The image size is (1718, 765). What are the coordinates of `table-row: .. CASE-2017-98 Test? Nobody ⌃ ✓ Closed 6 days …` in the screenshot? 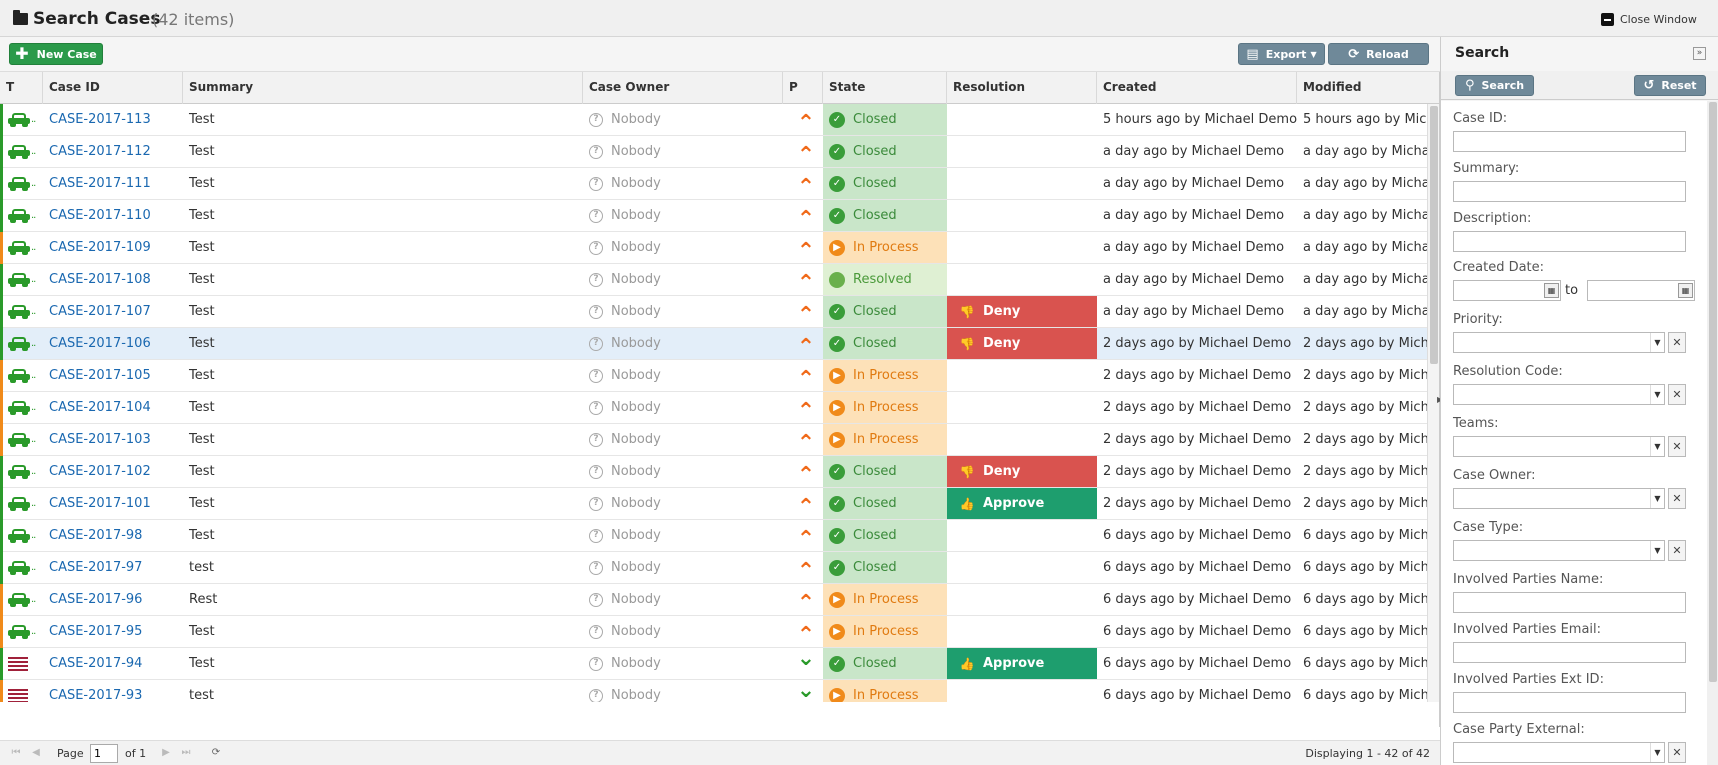 It's located at (713, 536).